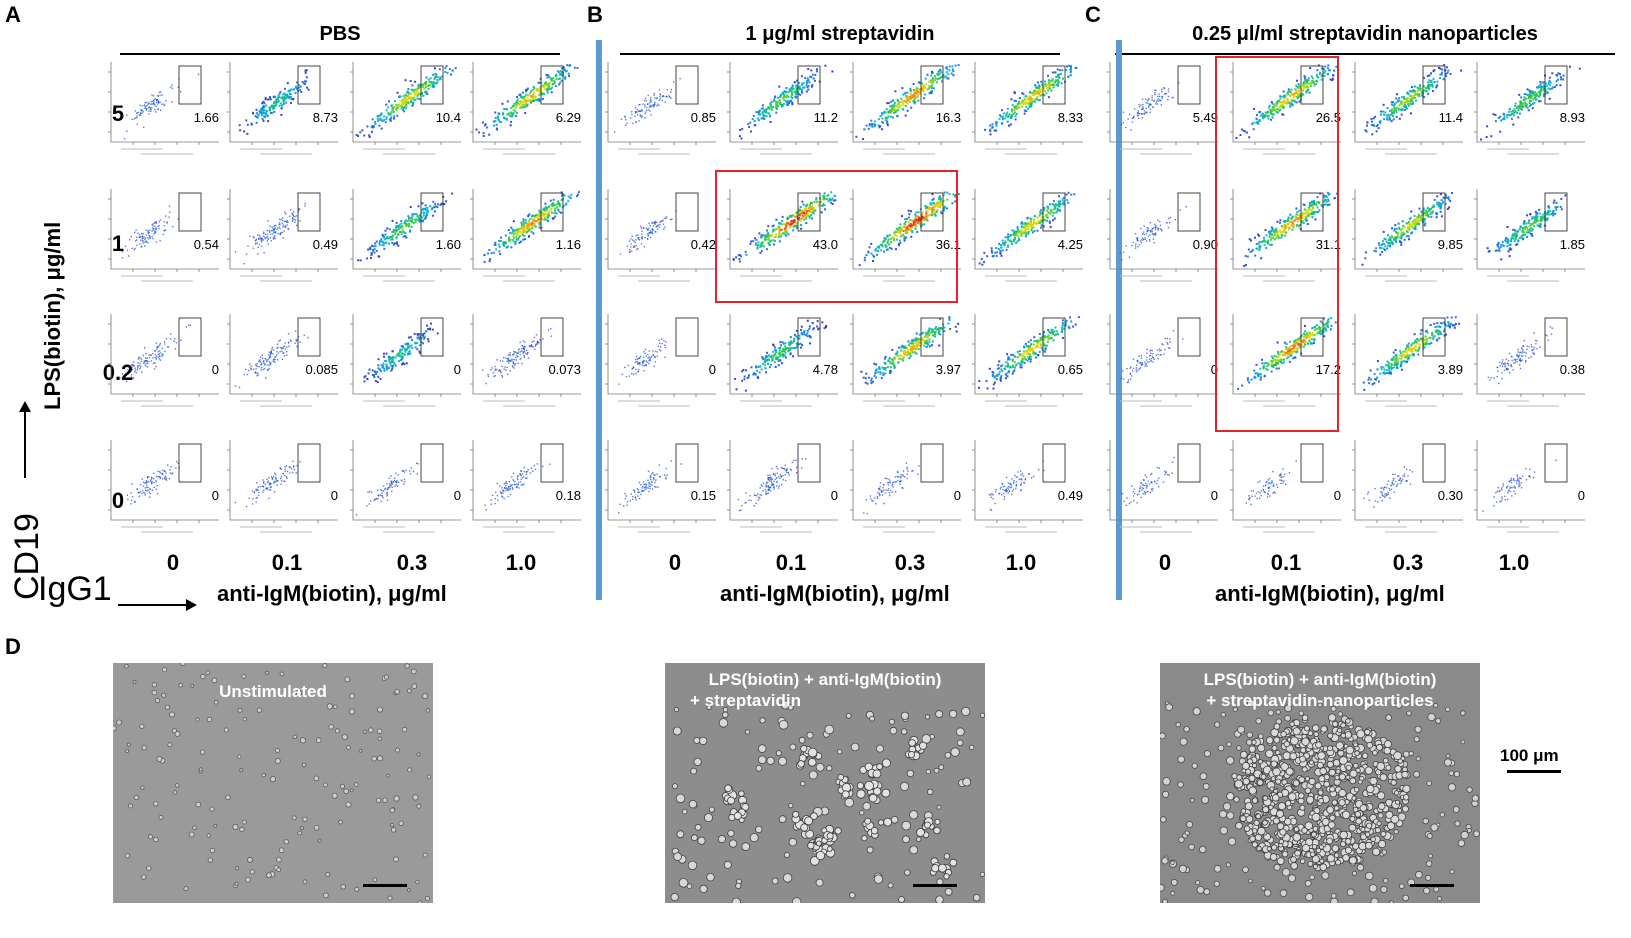 The image size is (1631, 938). I want to click on gate-percentage: 0, so click(215, 369).